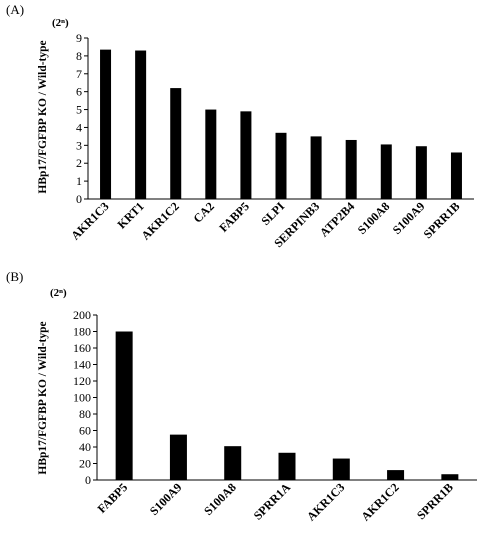 The height and width of the screenshot is (550, 486). Describe the element at coordinates (82, 398) in the screenshot. I see `y-tick-label: 100` at that location.